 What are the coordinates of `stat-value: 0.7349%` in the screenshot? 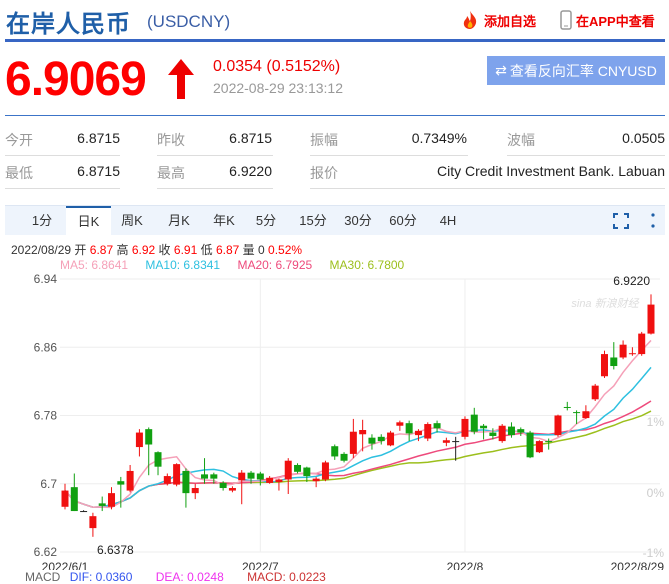 It's located at (439, 138).